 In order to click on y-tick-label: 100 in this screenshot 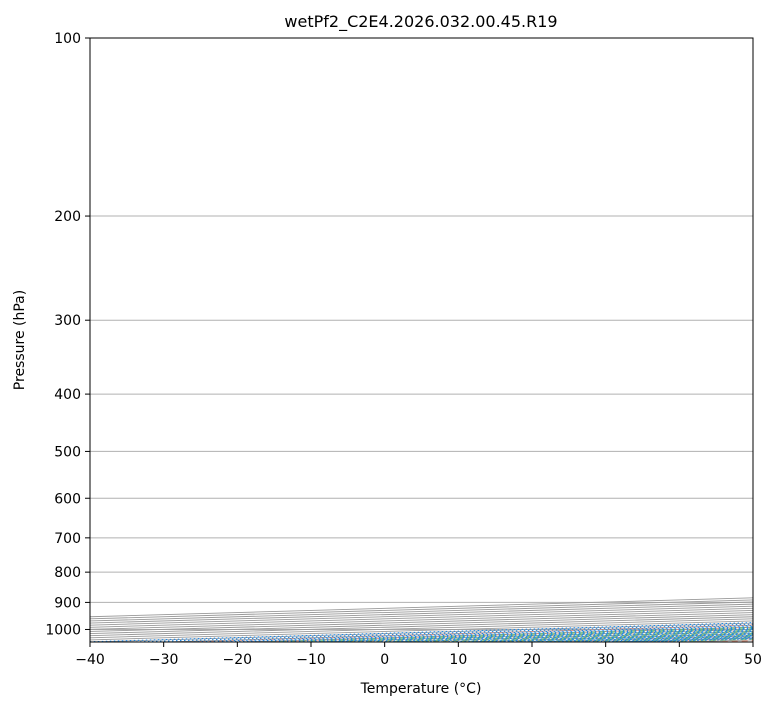, I will do `click(67, 39)`.